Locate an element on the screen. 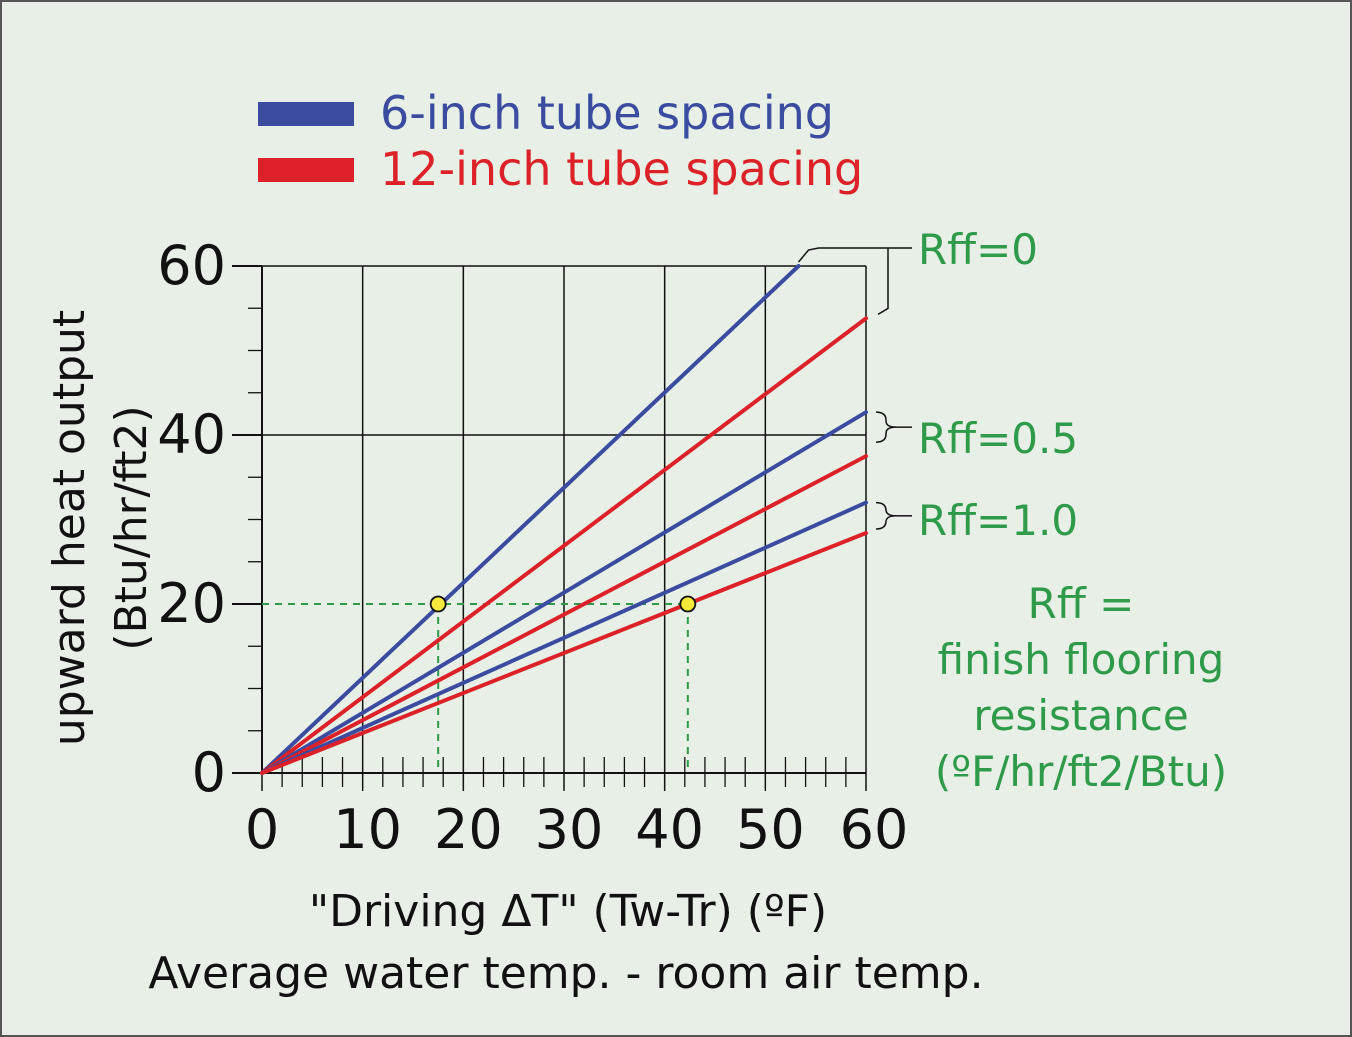 The width and height of the screenshot is (1352, 1037). x-axis-title: "Driving ΔT" (Tw-Tr) (ºF) is located at coordinates (568, 911).